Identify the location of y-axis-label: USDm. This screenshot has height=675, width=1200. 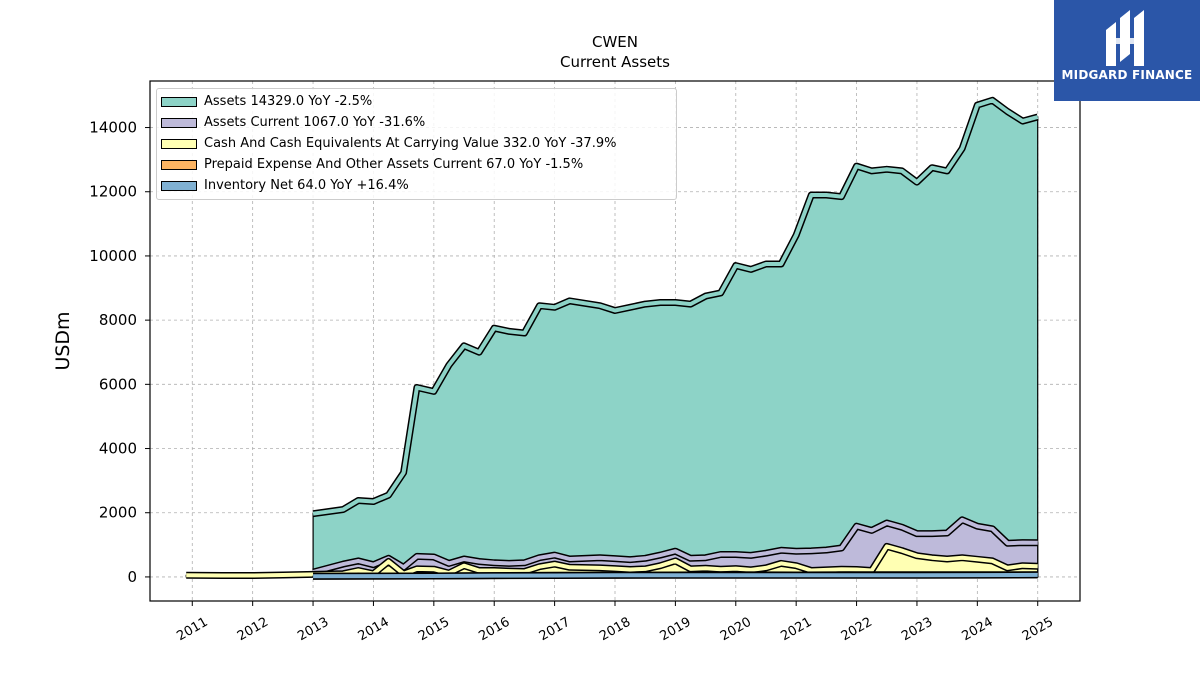
(63, 340).